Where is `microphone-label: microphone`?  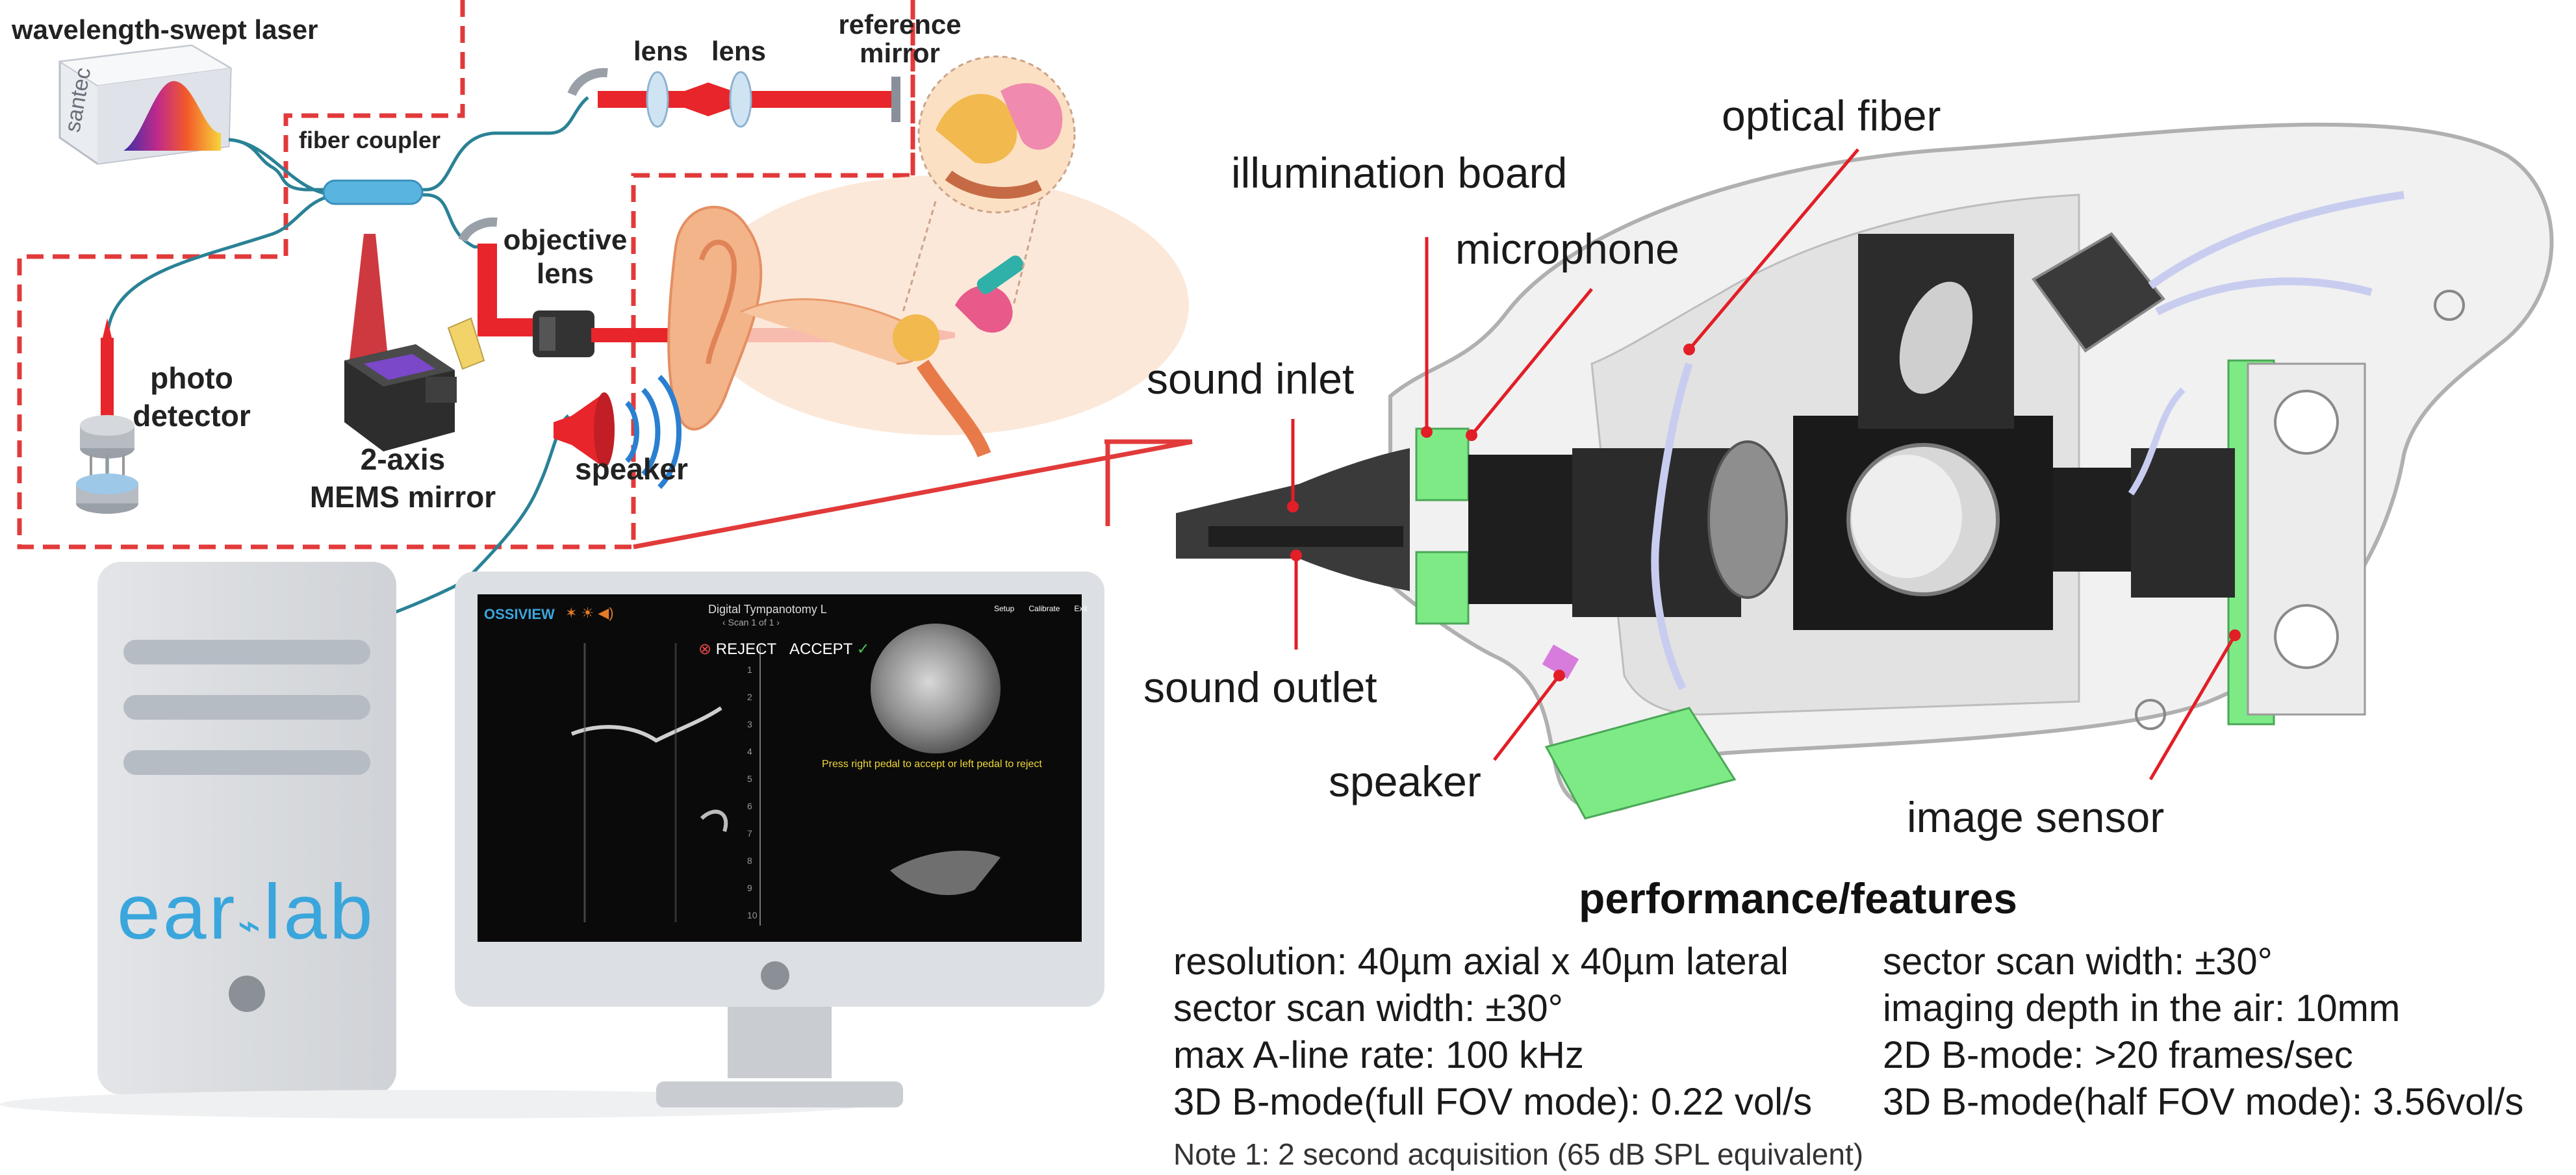
microphone-label: microphone is located at coordinates (1567, 249).